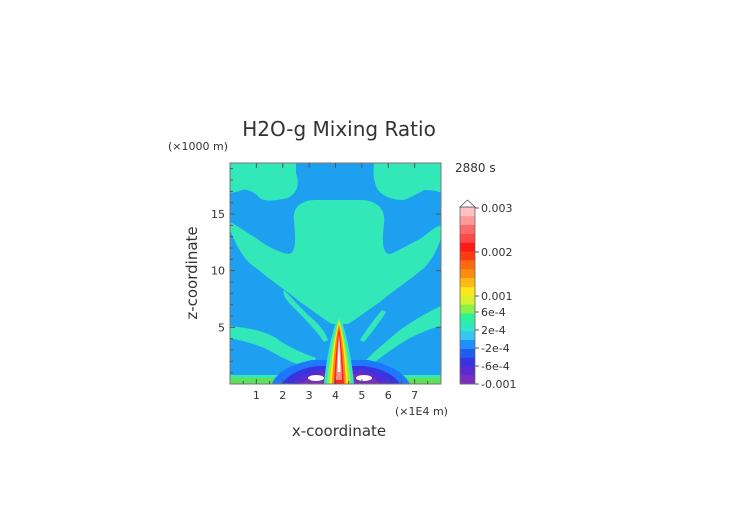  Describe the element at coordinates (495, 366) in the screenshot. I see `colorbar-label: -6e-4` at that location.